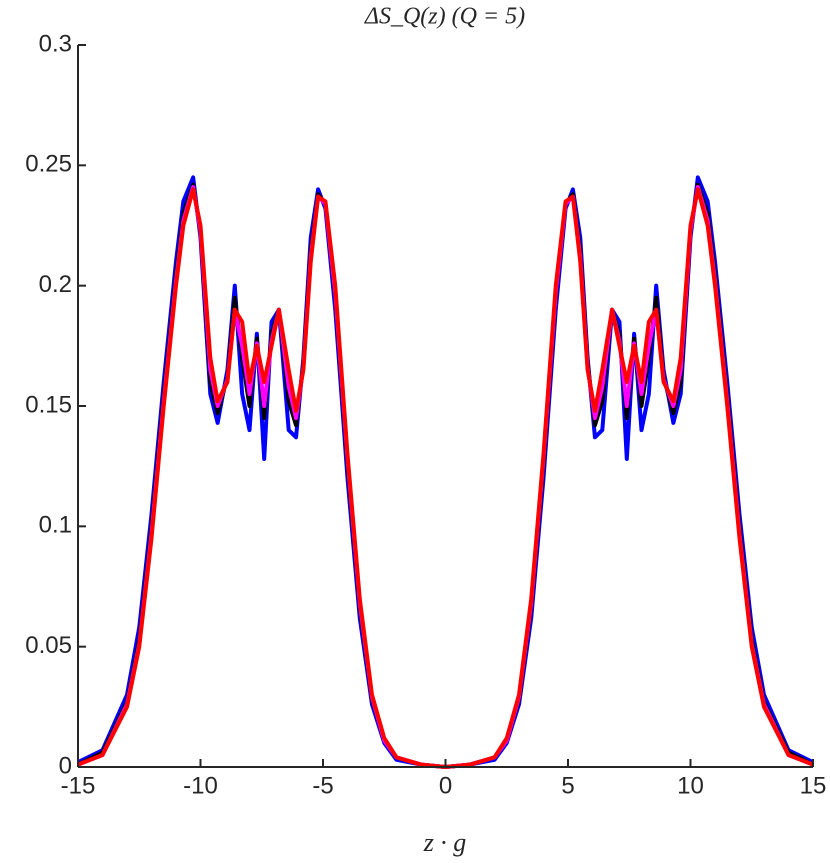  Describe the element at coordinates (78, 785) in the screenshot. I see `x-tick-label: -15` at that location.